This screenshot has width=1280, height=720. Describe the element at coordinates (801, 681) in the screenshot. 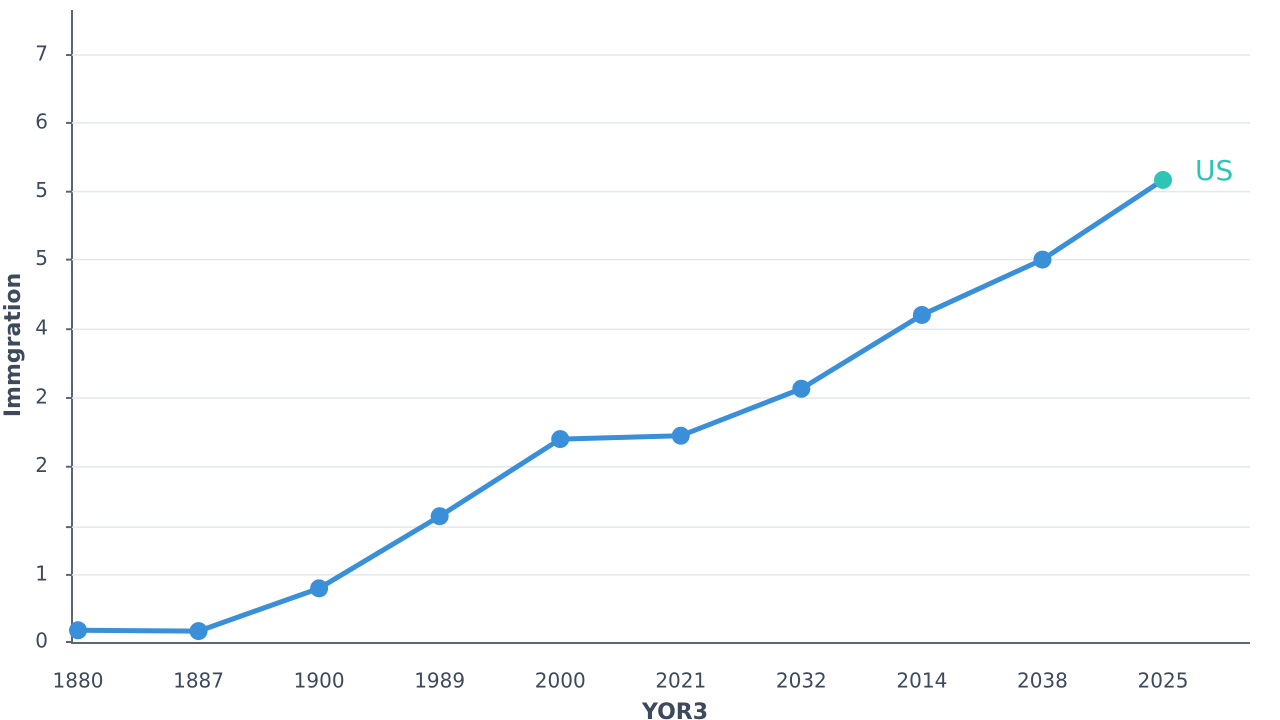

I see `x-tick-label: 2032` at that location.